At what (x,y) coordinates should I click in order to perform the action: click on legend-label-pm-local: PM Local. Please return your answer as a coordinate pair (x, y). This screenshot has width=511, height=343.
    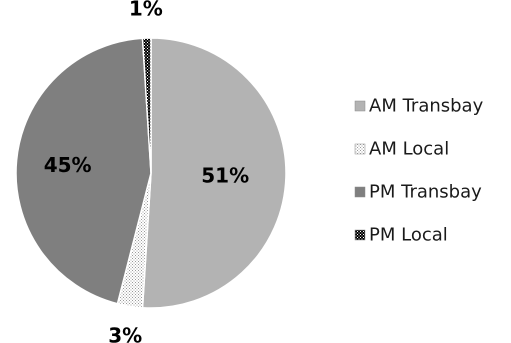
    Looking at the image, I should click on (408, 235).